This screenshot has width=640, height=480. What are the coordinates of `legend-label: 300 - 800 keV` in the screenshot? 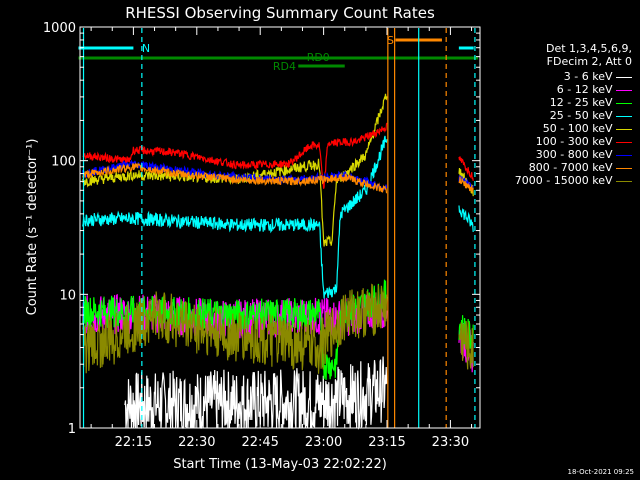 It's located at (575, 154).